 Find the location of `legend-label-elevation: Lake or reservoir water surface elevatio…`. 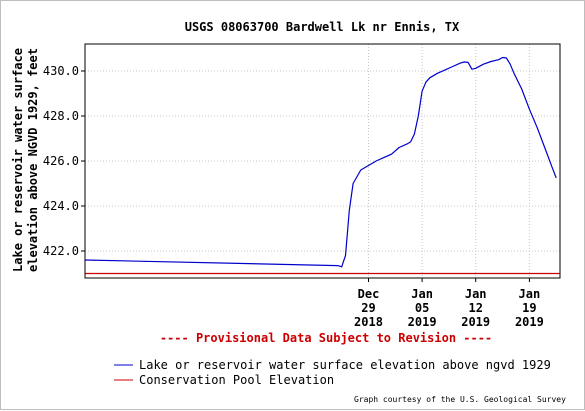

legend-label-elevation: Lake or reservoir water surface elevatio… is located at coordinates (345, 365).